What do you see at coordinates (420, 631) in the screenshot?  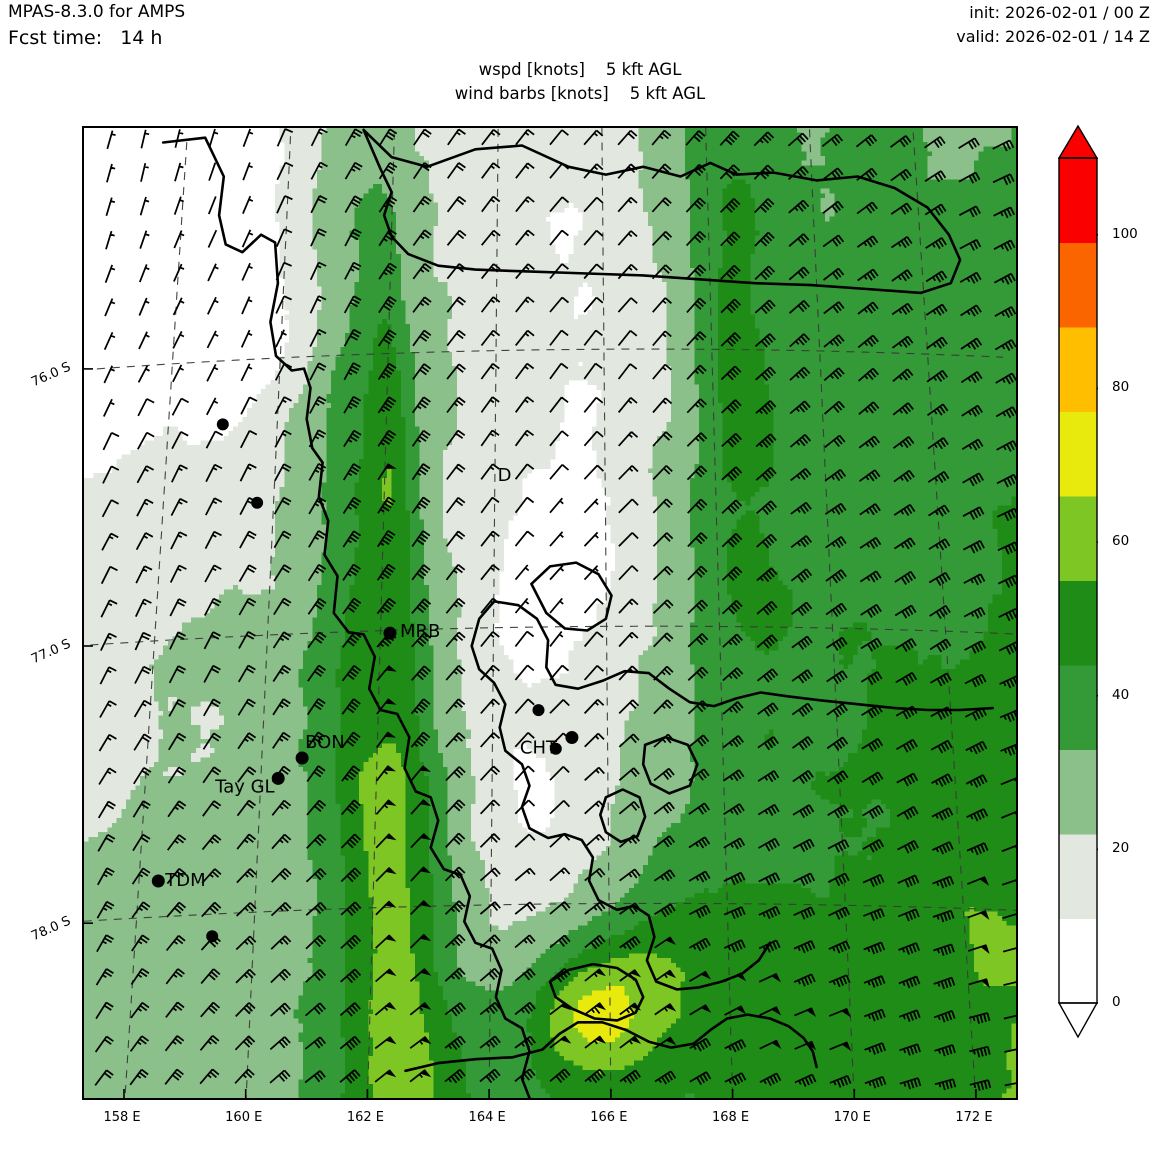 I see `station-label-mrb: MRB` at bounding box center [420, 631].